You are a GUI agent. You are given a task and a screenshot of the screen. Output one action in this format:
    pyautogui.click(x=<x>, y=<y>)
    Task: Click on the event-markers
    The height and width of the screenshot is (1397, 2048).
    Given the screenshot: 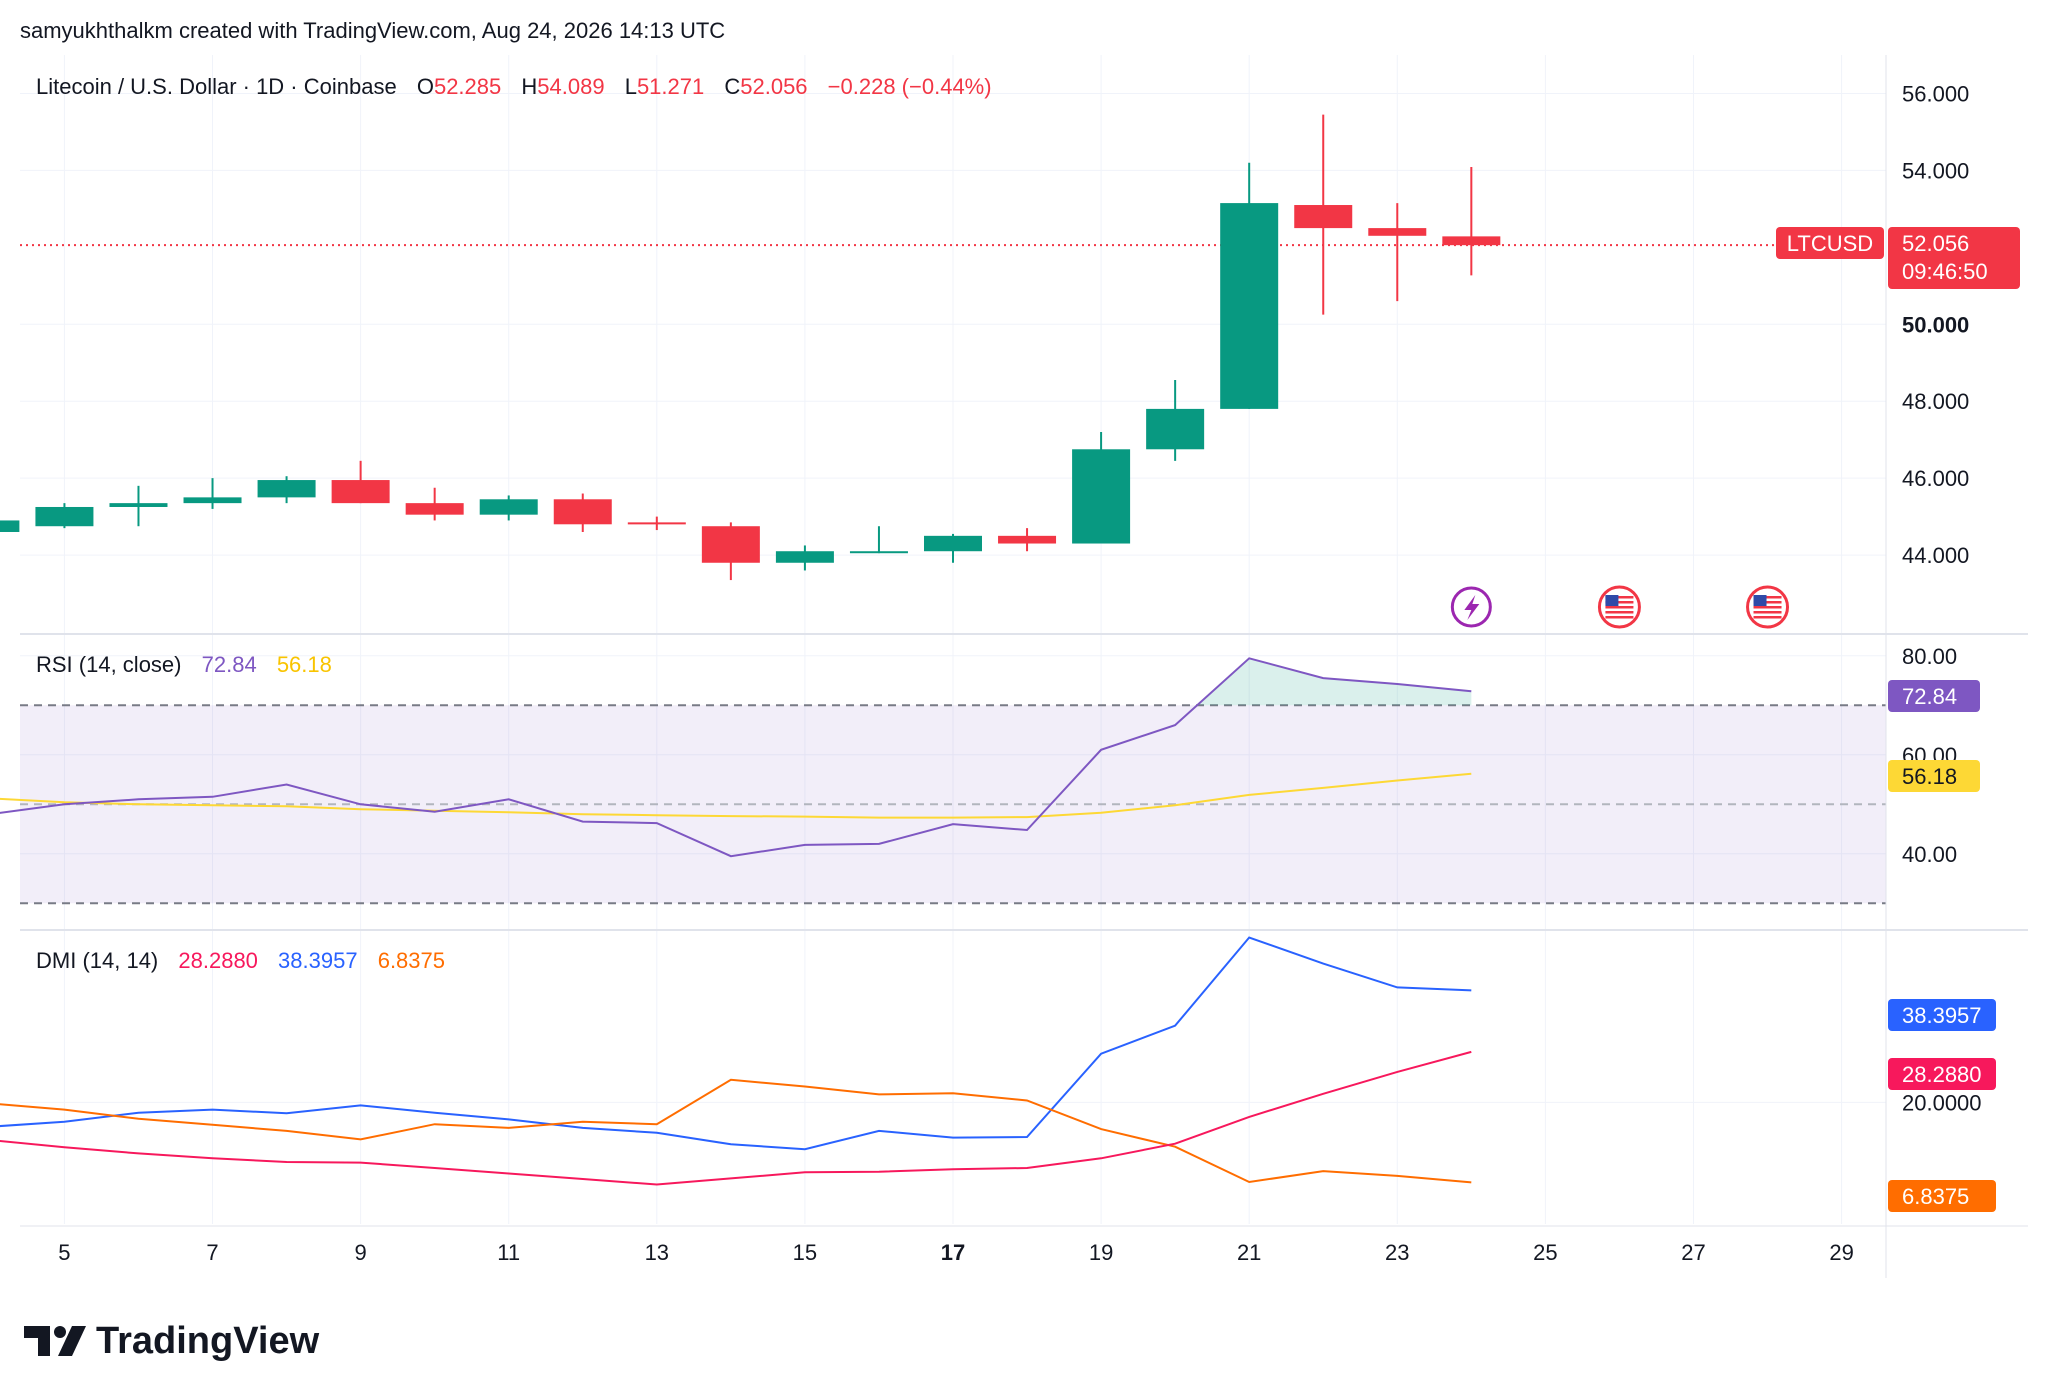 What is the action you would take?
    pyautogui.click(x=1620, y=607)
    